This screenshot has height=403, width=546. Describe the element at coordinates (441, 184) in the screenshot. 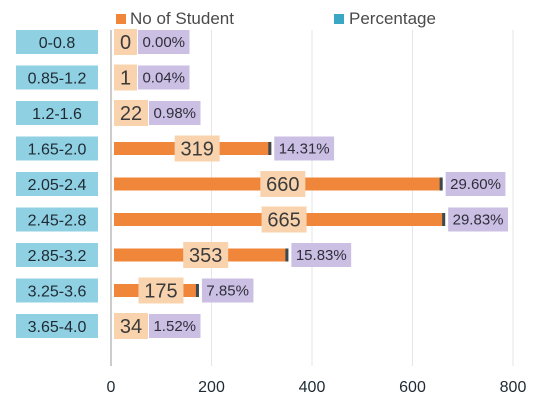

I see `bar-end-2.05-2.4` at that location.